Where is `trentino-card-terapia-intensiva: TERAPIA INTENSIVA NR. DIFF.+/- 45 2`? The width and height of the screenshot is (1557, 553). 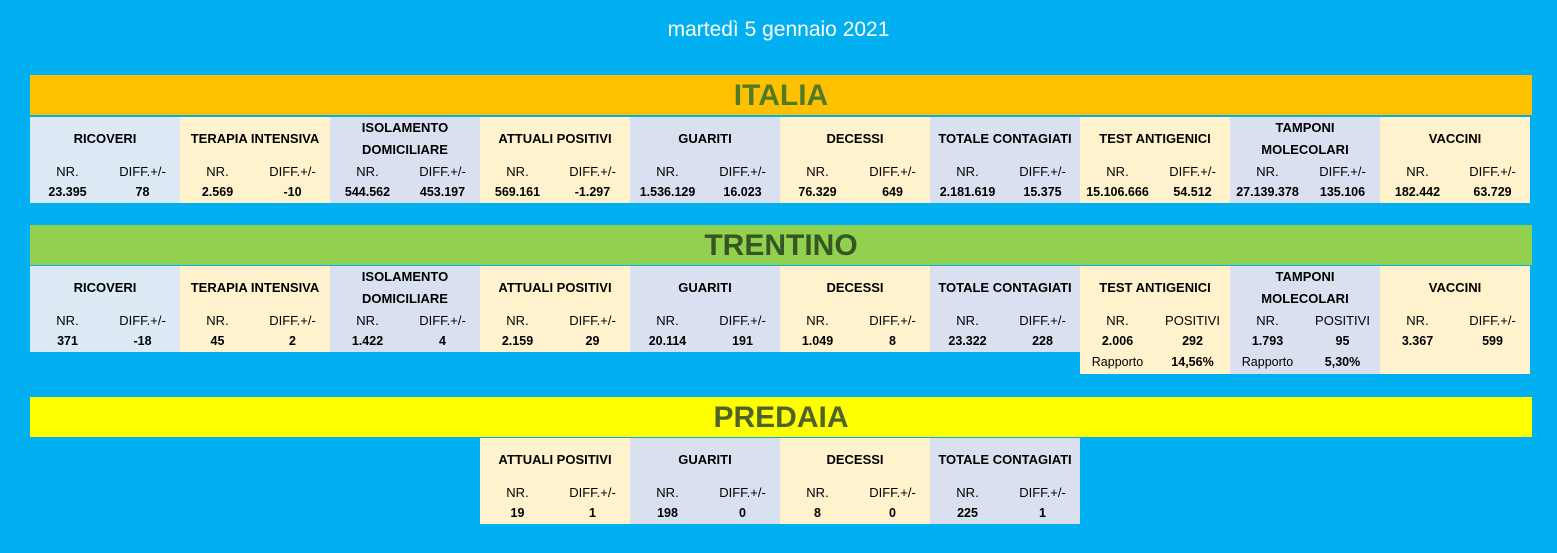
trentino-card-terapia-intensiva: TERAPIA INTENSIVA NR. DIFF.+/- 45 2 is located at coordinates (255, 309).